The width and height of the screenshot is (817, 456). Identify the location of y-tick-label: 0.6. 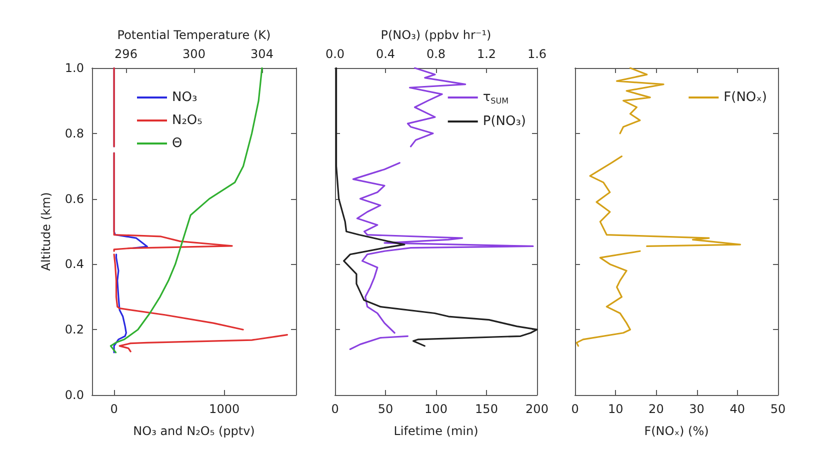
(74, 199).